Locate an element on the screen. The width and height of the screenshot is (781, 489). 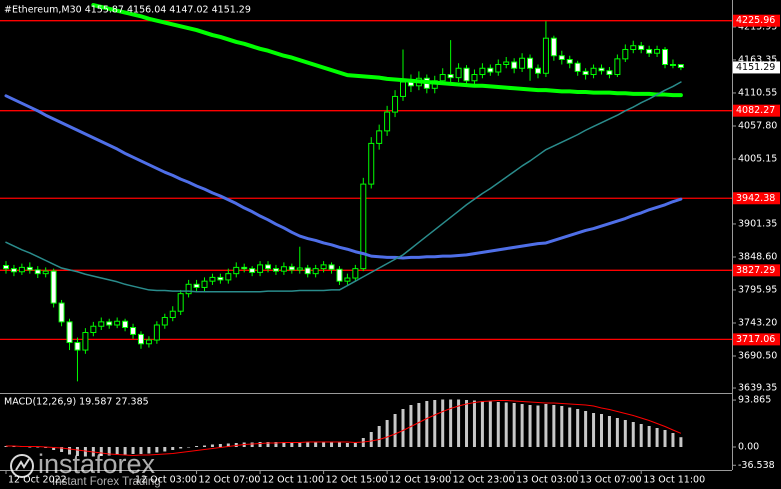
current-price-label: 4151.29 is located at coordinates (755, 67).